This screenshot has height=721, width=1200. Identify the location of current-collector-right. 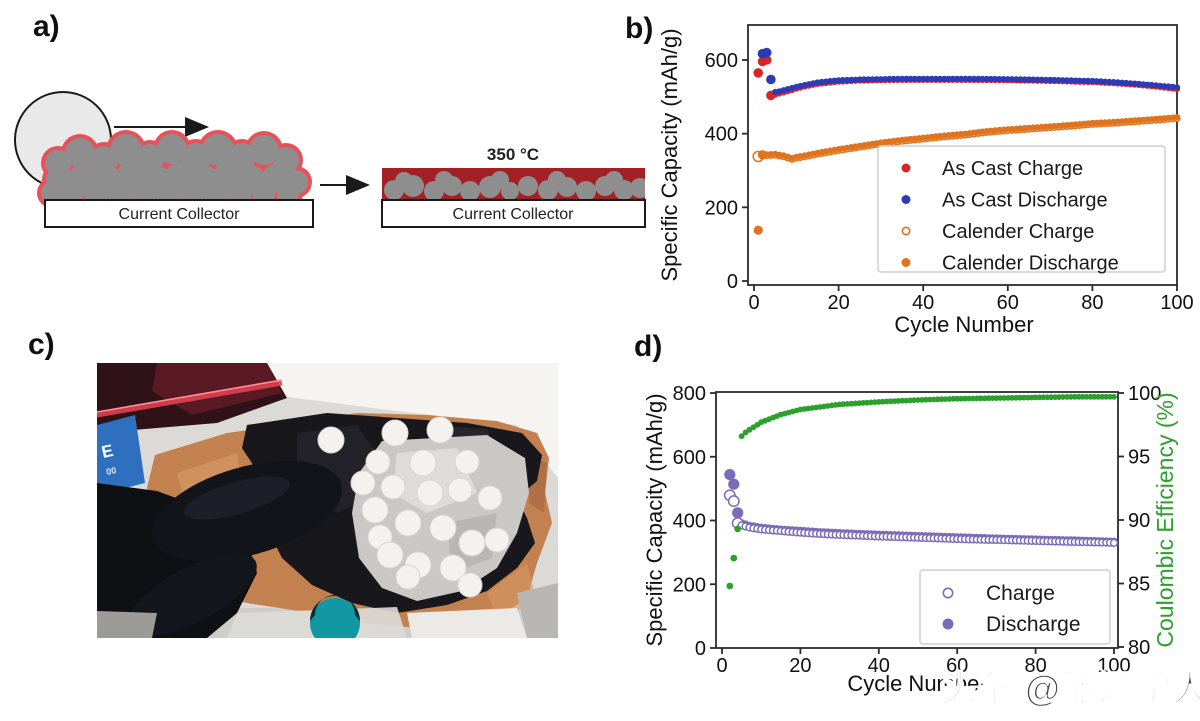
(513, 213).